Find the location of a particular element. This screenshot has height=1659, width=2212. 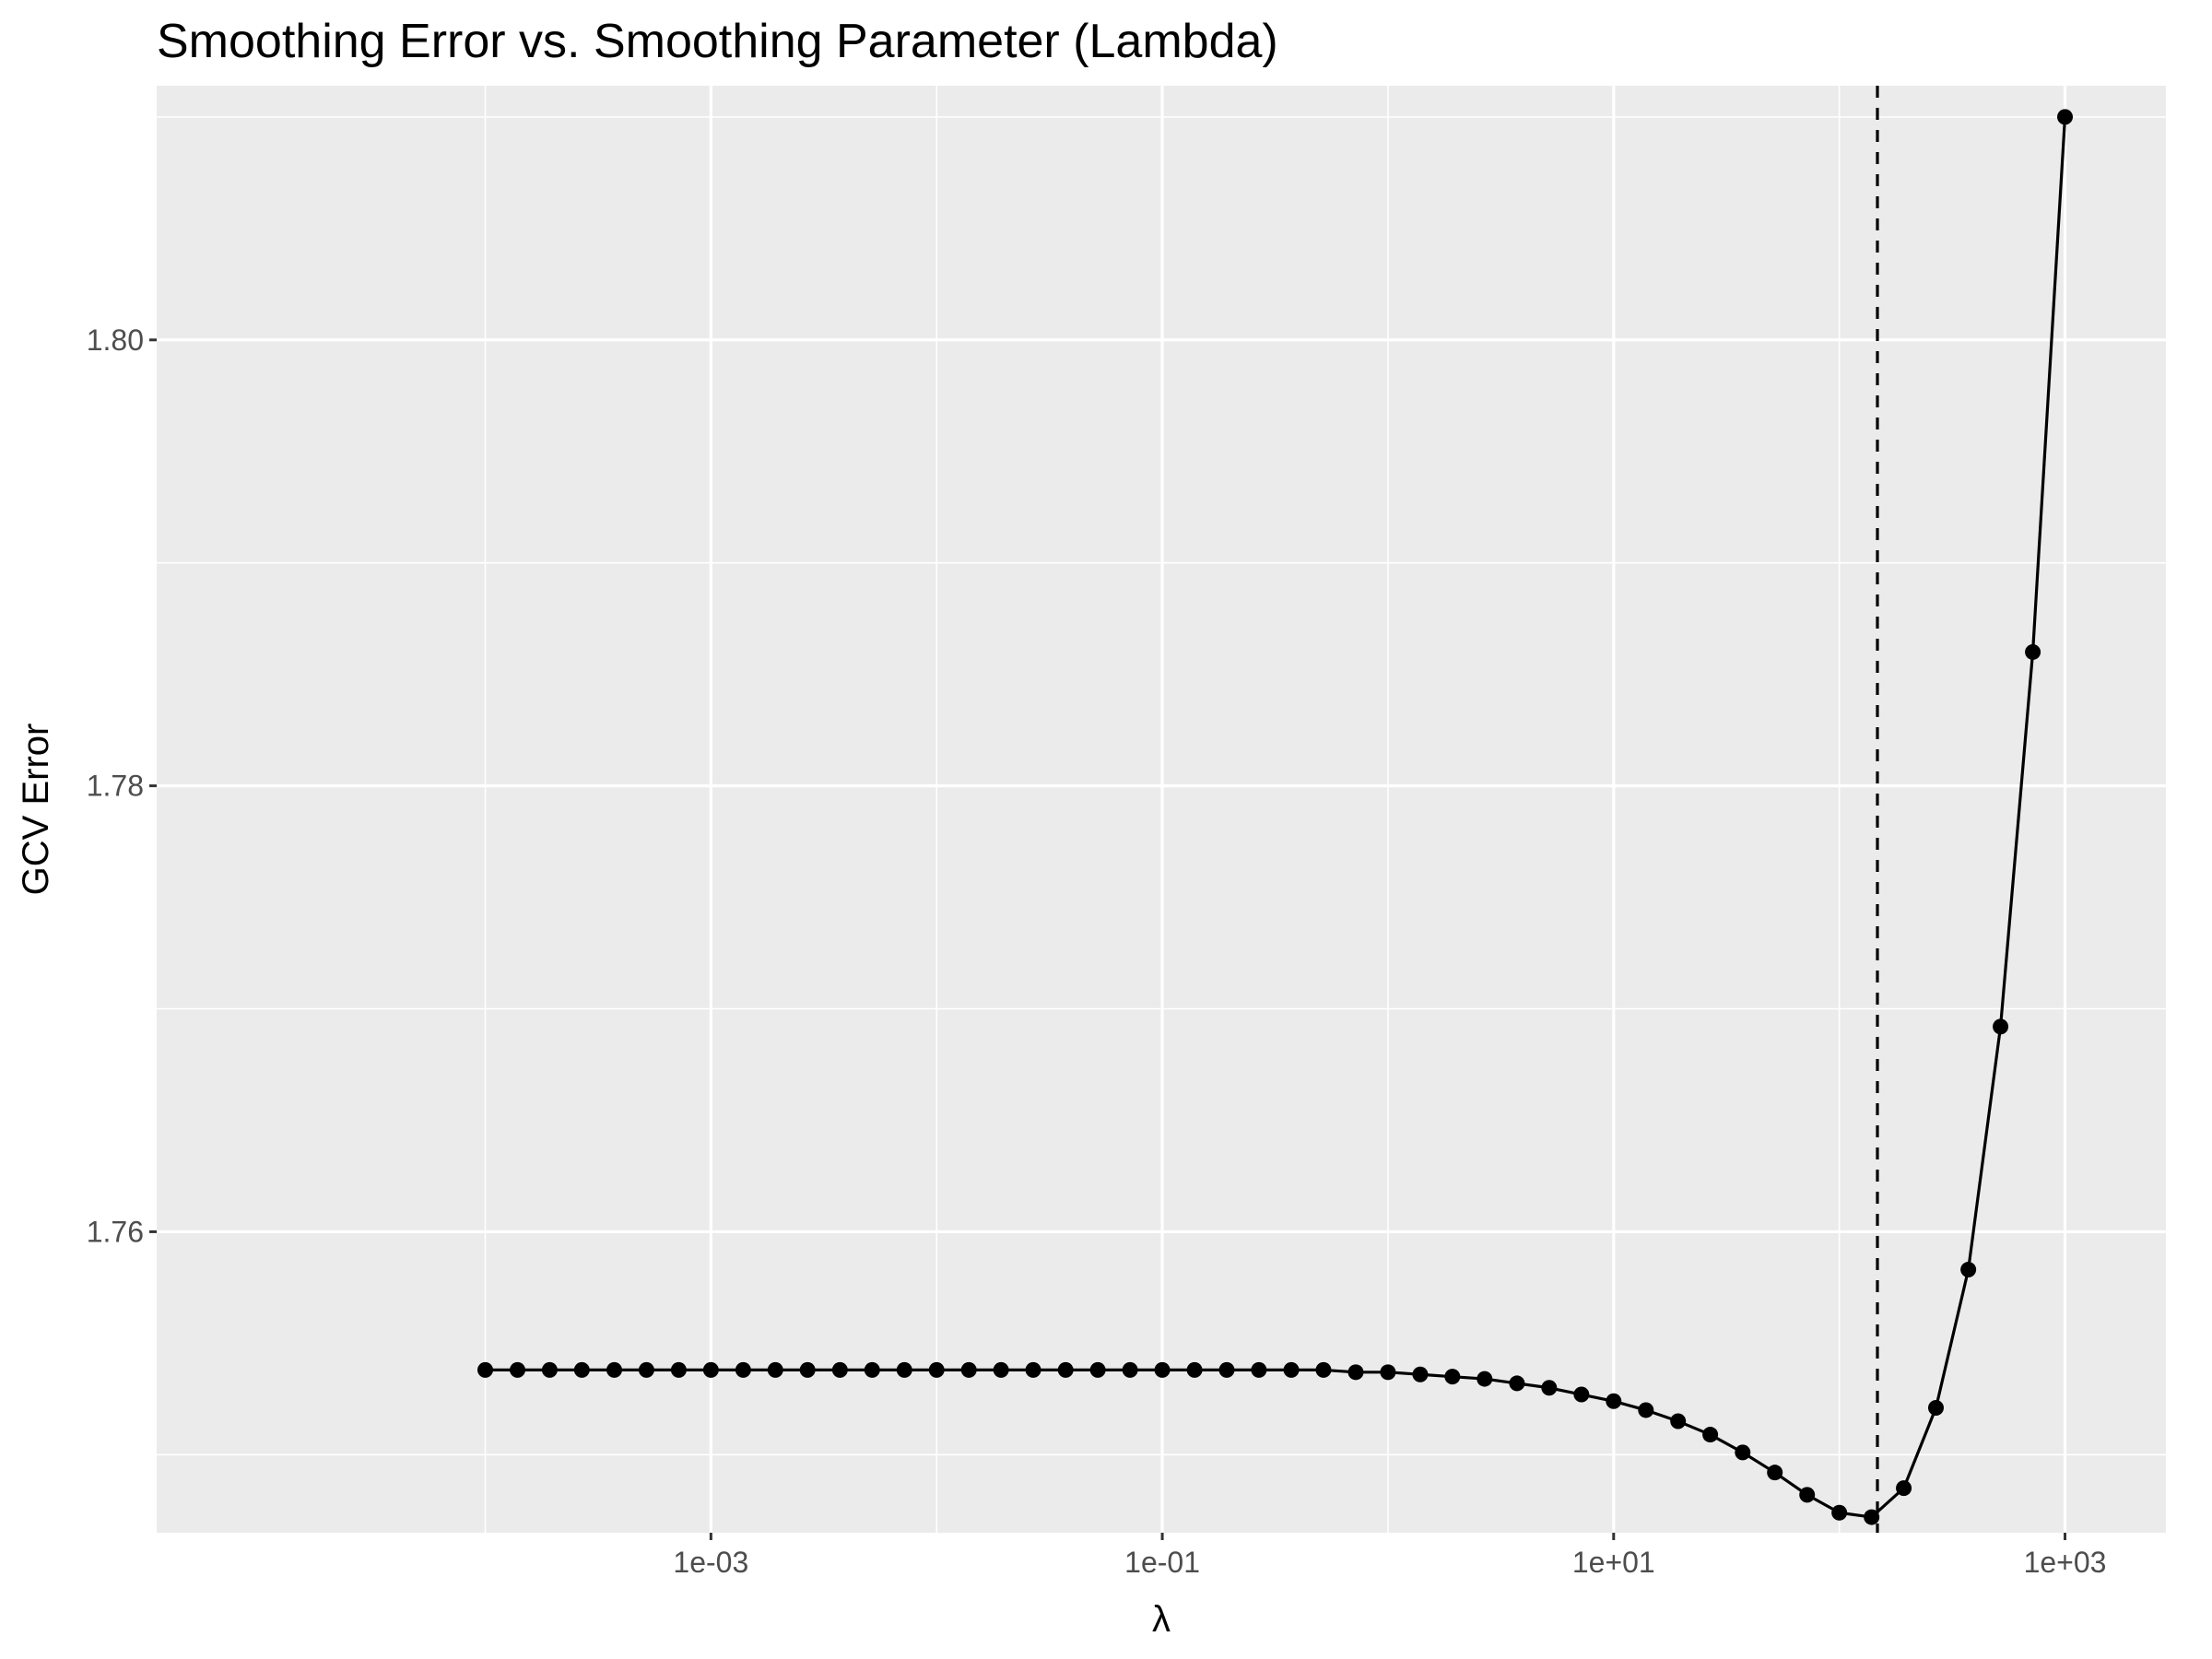

y-tick-label: 1.80 is located at coordinates (115, 340).